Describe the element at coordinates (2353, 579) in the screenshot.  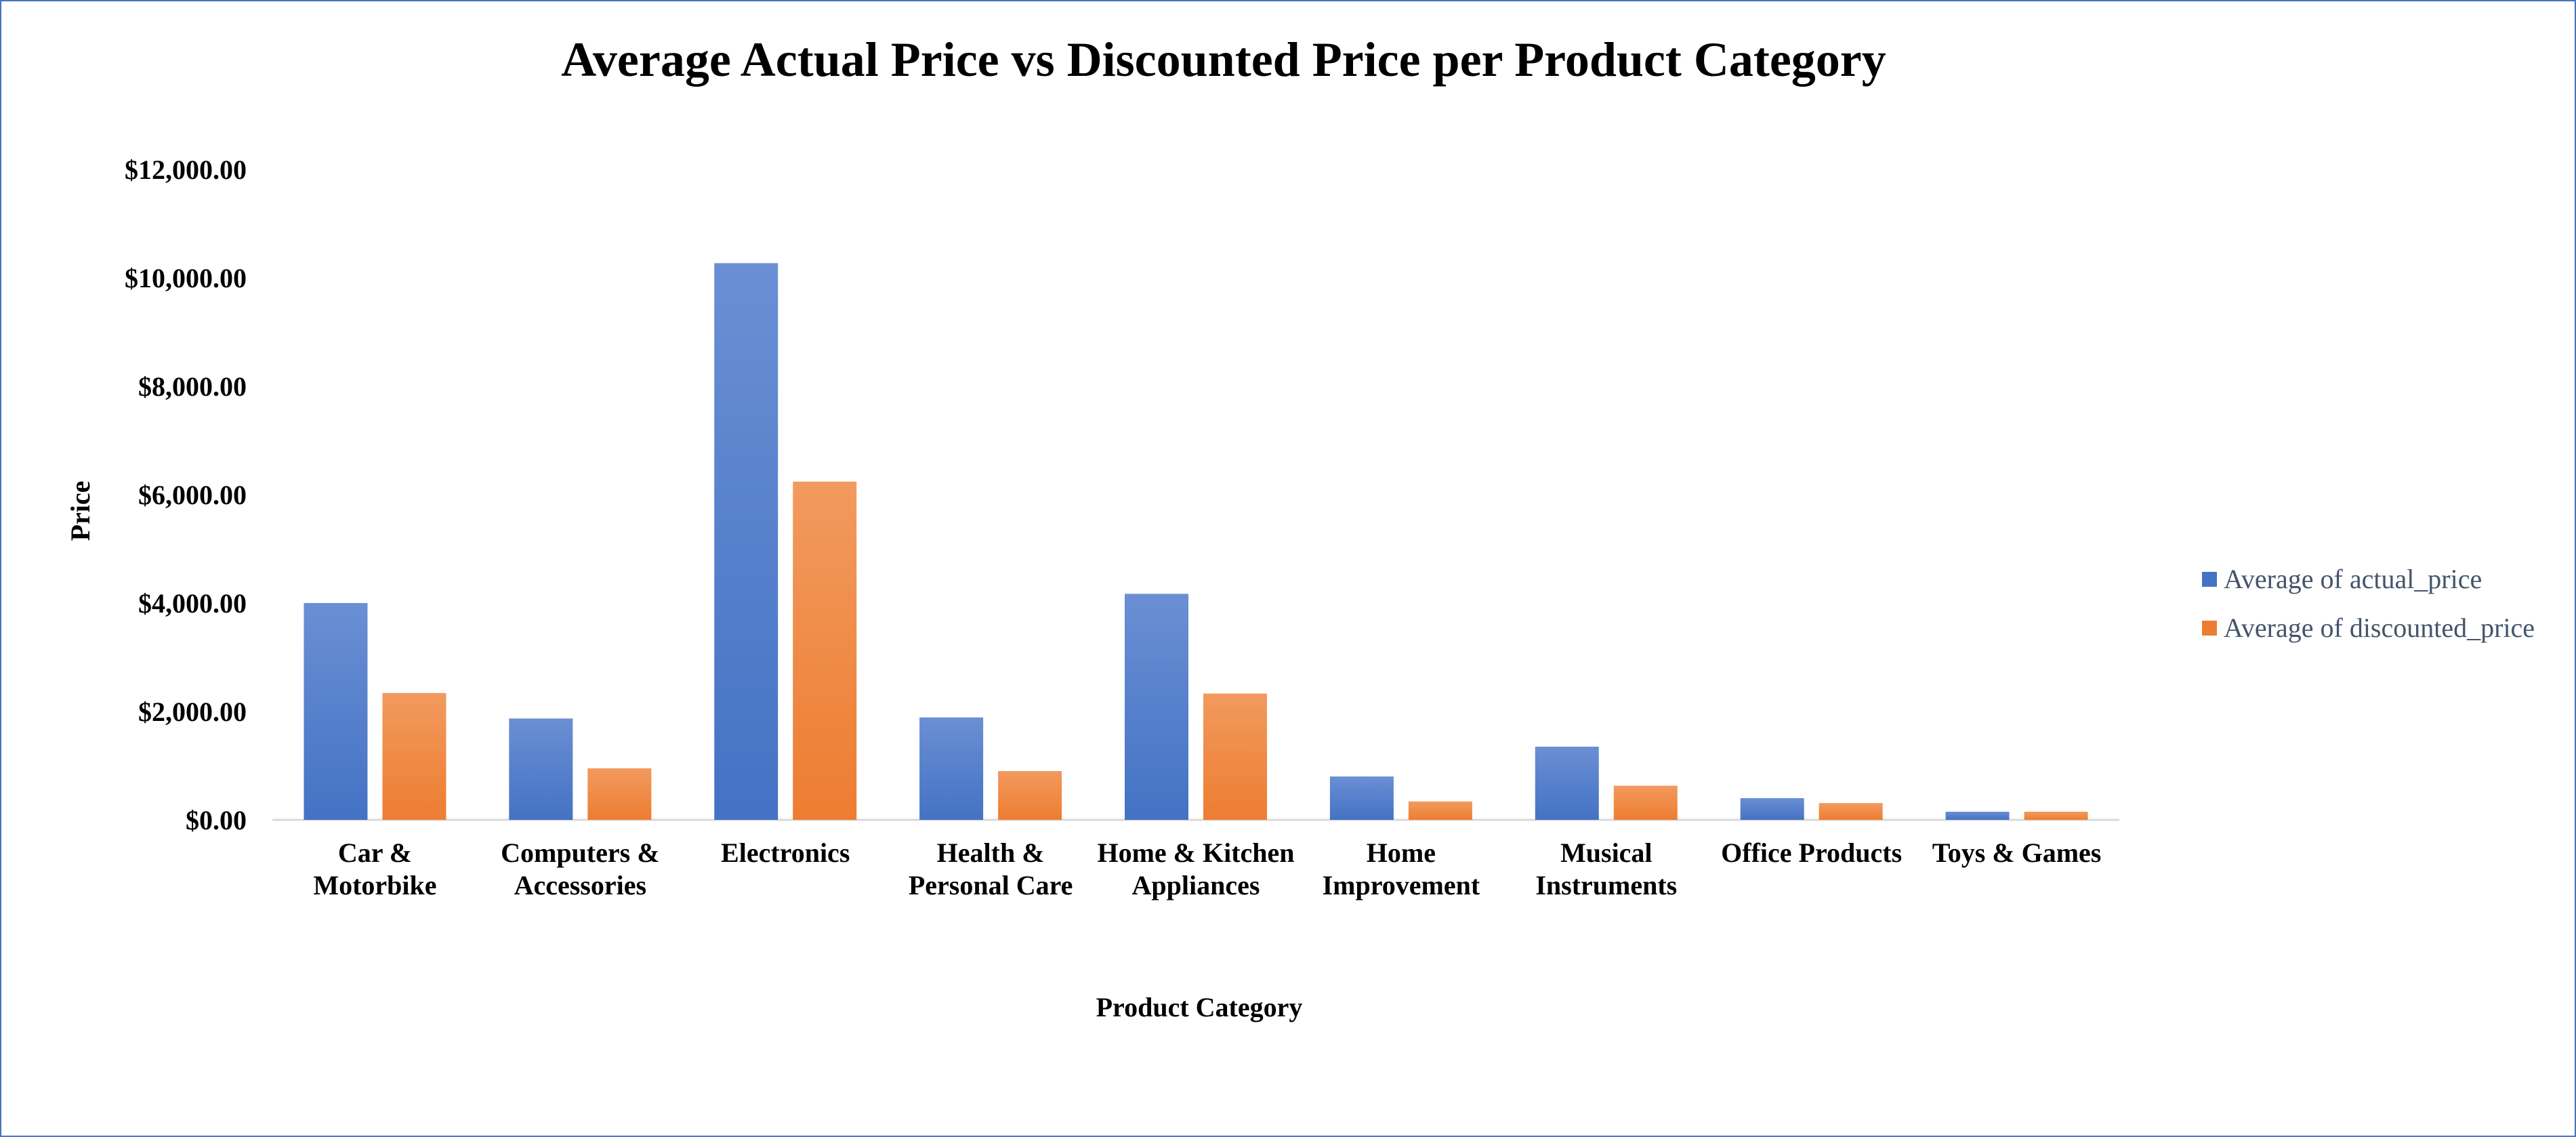
I see `legend-label: Average of actual_price` at that location.